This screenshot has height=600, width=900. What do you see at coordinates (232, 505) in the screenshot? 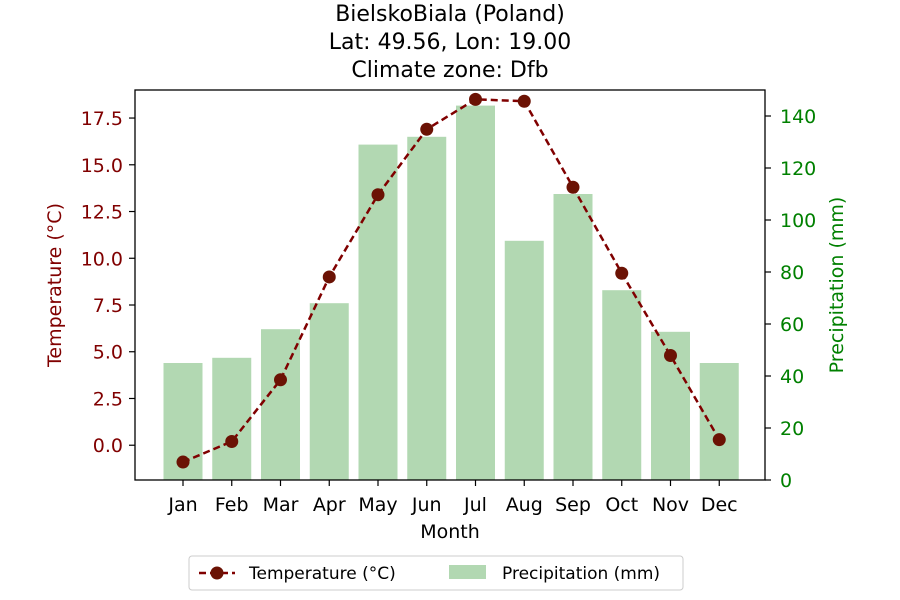
I see `month-tick-label: Feb` at bounding box center [232, 505].